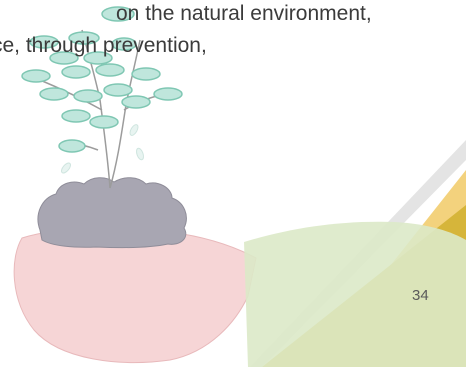 The height and width of the screenshot is (367, 466). What do you see at coordinates (244, 13) in the screenshot?
I see `body-text-line-1: on the natural environment,` at bounding box center [244, 13].